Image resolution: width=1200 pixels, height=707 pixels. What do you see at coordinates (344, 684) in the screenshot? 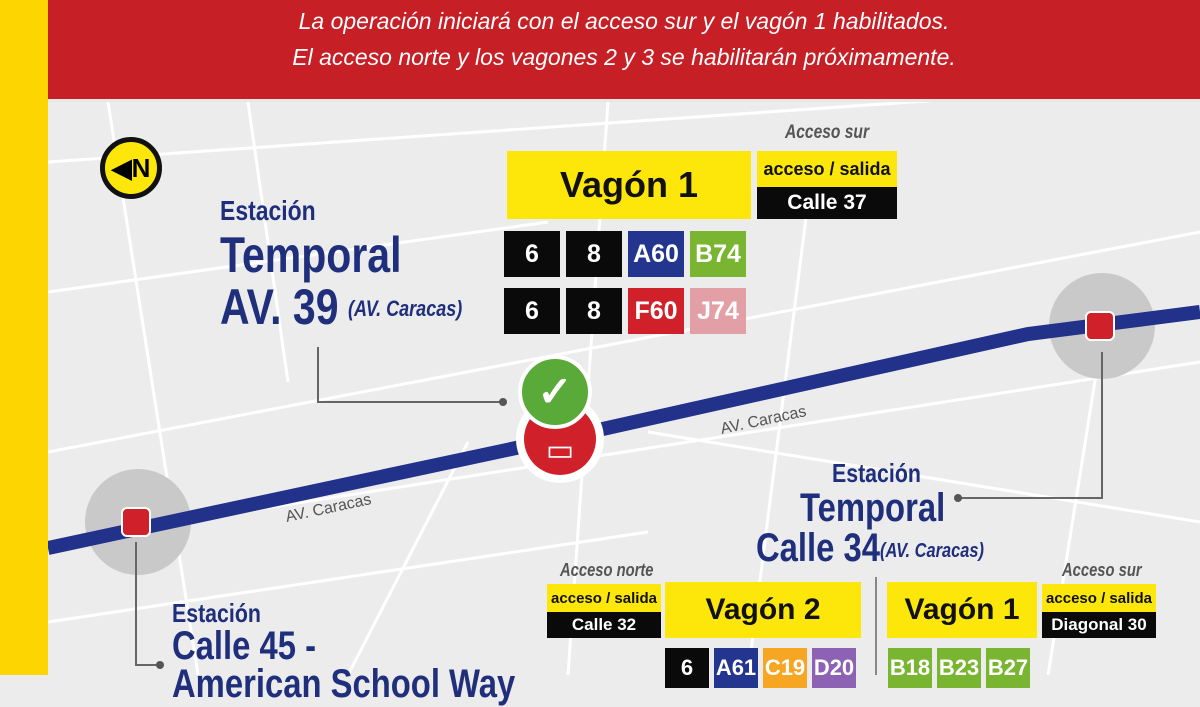
I see `station-name: American School Way` at bounding box center [344, 684].